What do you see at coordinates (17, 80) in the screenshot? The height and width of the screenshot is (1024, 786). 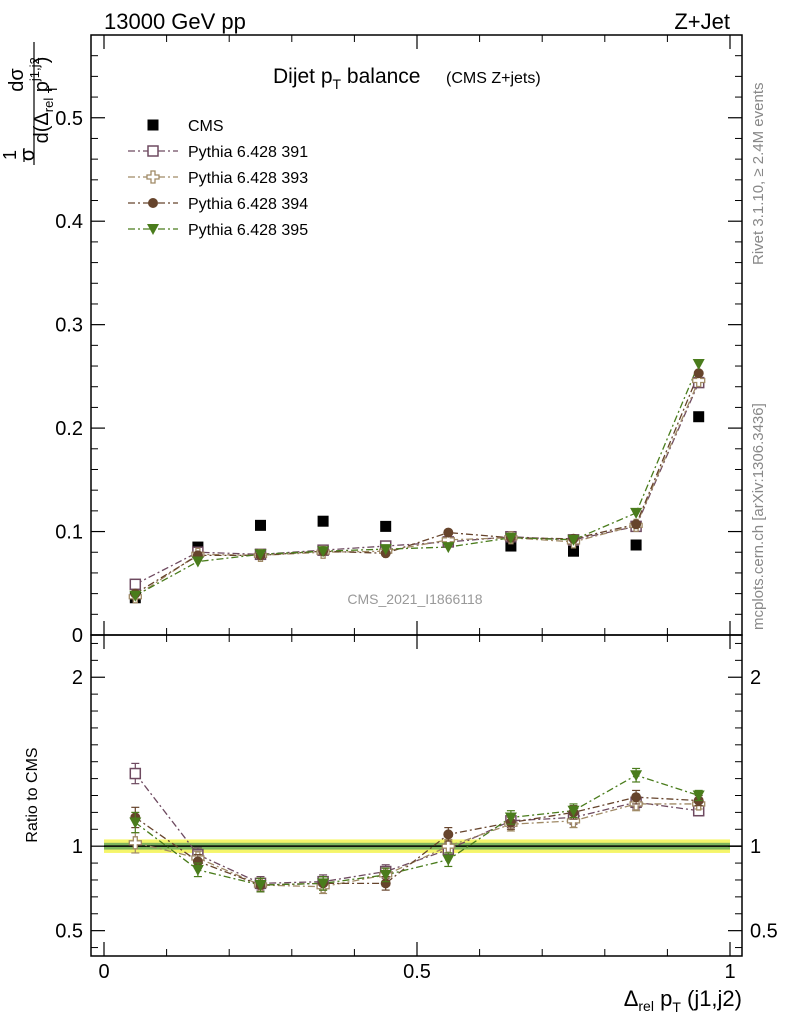 I see `ylabel-dsigma: dσ` at bounding box center [17, 80].